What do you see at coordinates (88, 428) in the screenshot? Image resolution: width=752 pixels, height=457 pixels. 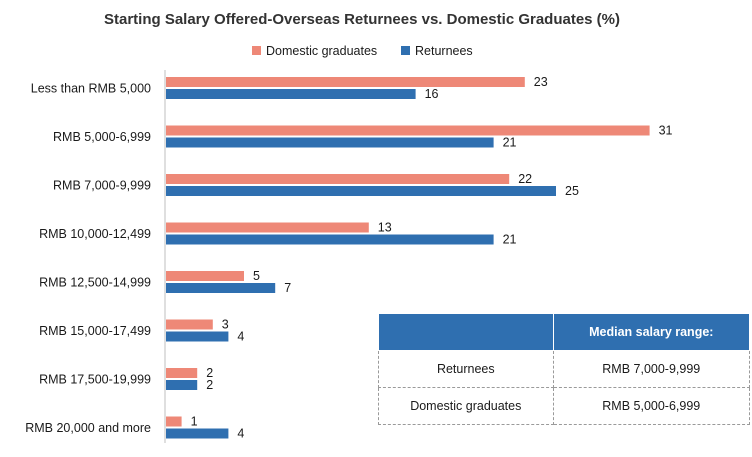 I see `category-label: RMB 20,000 and more` at bounding box center [88, 428].